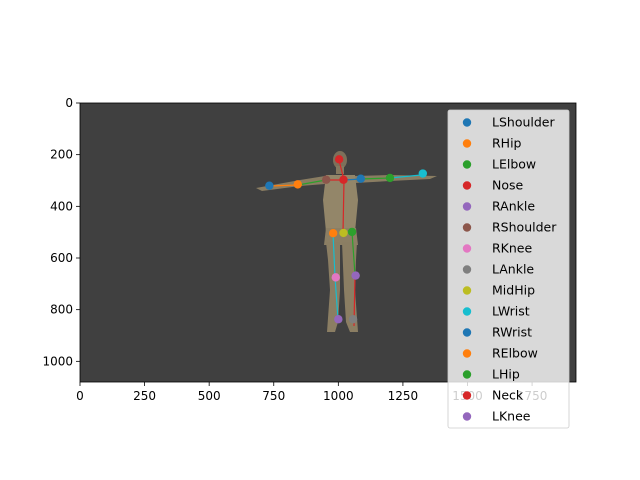 This screenshot has height=480, width=640. What do you see at coordinates (61, 258) in the screenshot?
I see `y-tick-label: 600` at bounding box center [61, 258].